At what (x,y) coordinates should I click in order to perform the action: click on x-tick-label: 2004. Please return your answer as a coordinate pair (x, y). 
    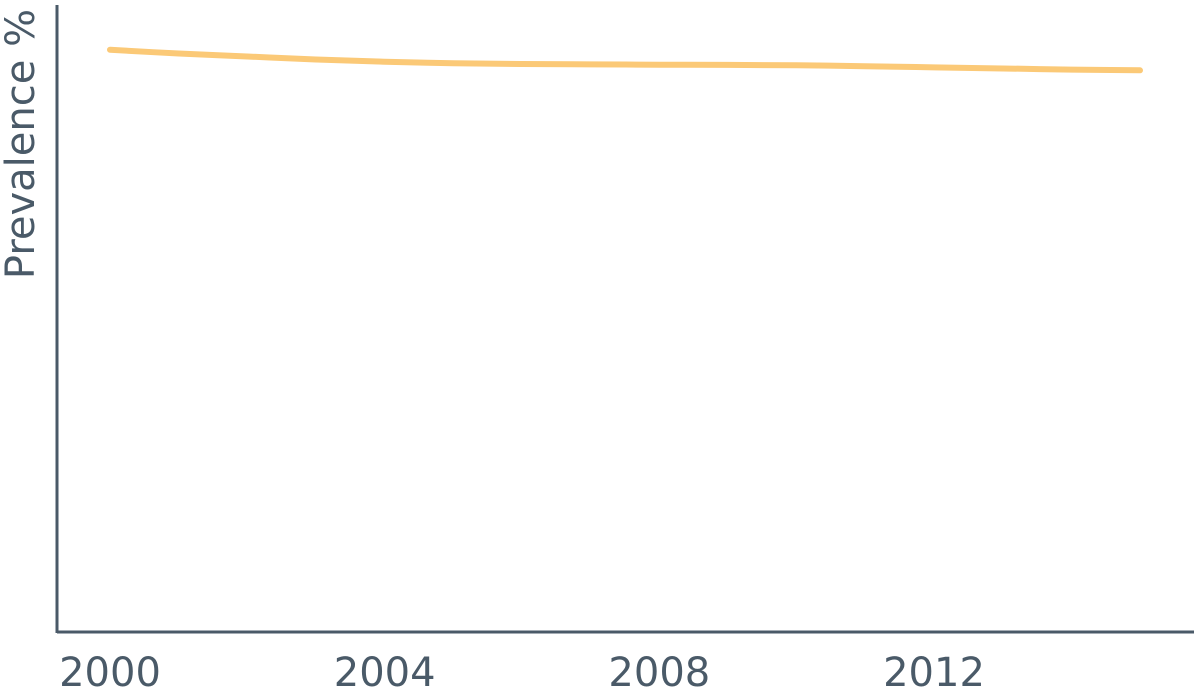
    Looking at the image, I should click on (385, 673).